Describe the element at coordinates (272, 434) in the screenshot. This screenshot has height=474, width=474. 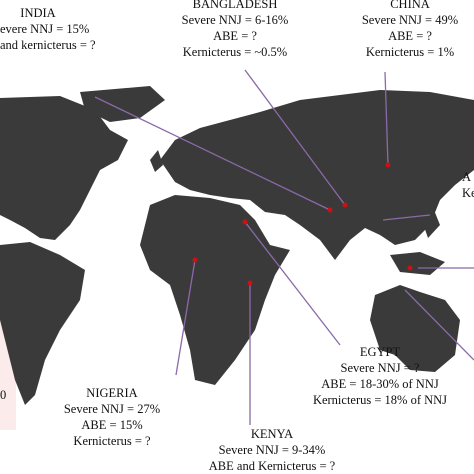
I see `country-name: KENYA` at that location.